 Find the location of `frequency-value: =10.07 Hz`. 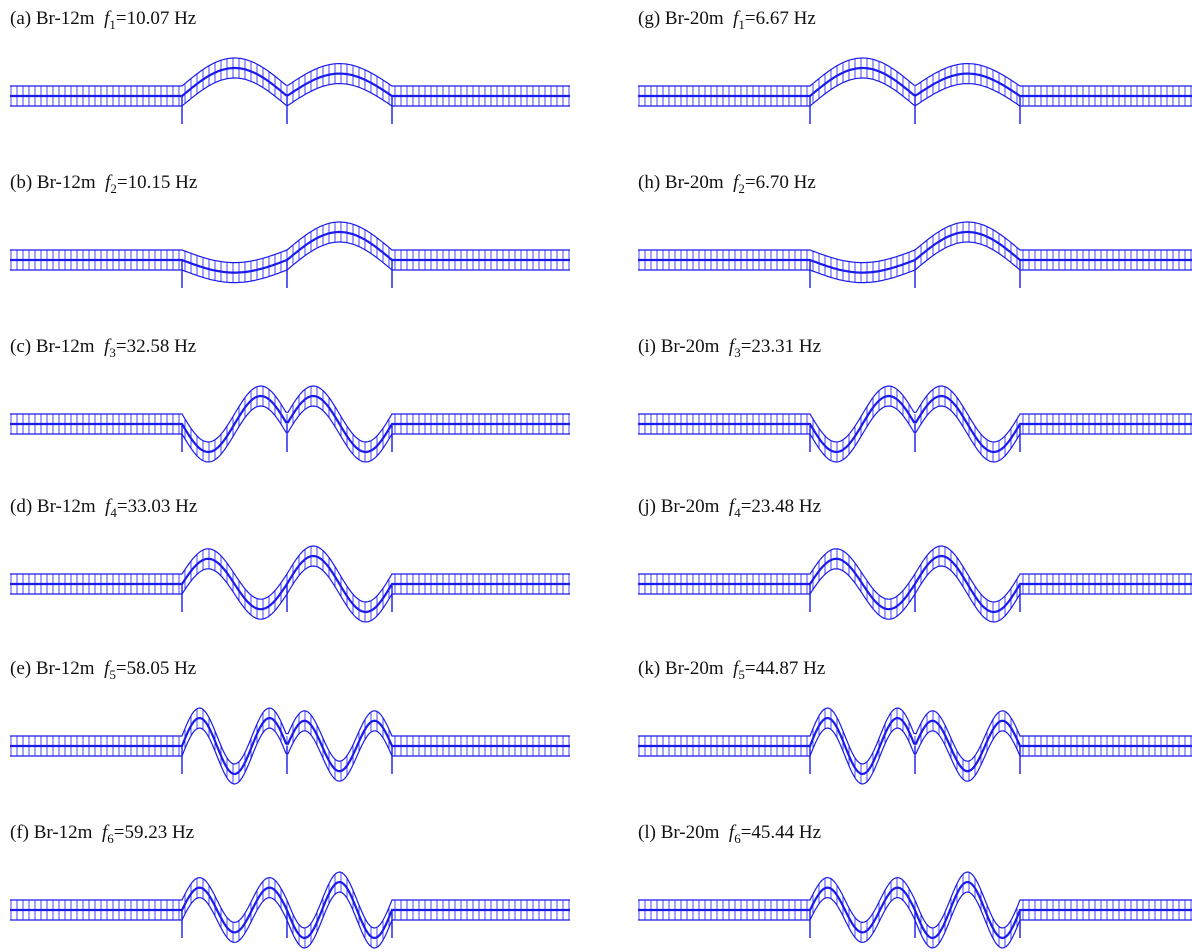

frequency-value: =10.07 Hz is located at coordinates (156, 18).